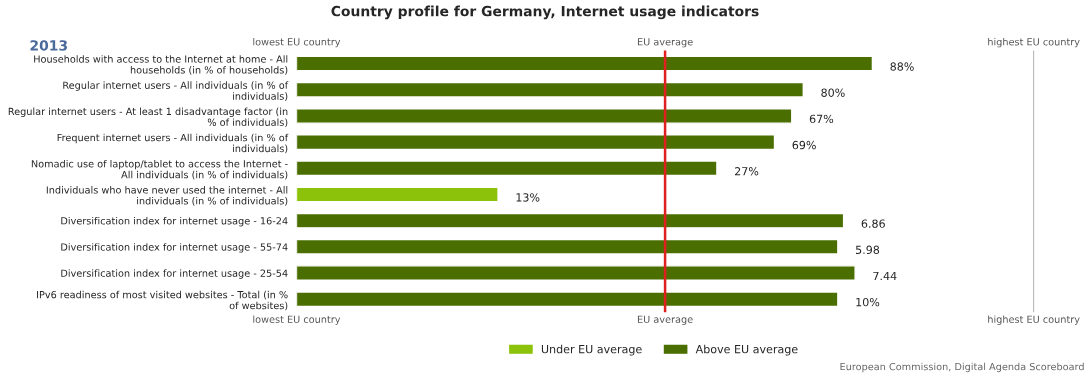  What do you see at coordinates (665, 320) in the screenshot?
I see `text: EU average` at bounding box center [665, 320].